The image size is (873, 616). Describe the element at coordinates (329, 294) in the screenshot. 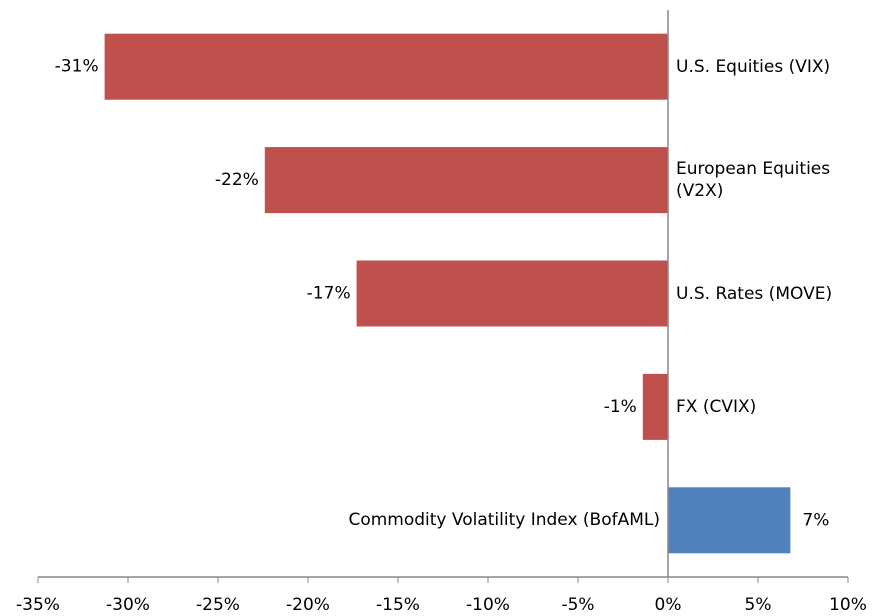

I see `value-label: -17%` at that location.